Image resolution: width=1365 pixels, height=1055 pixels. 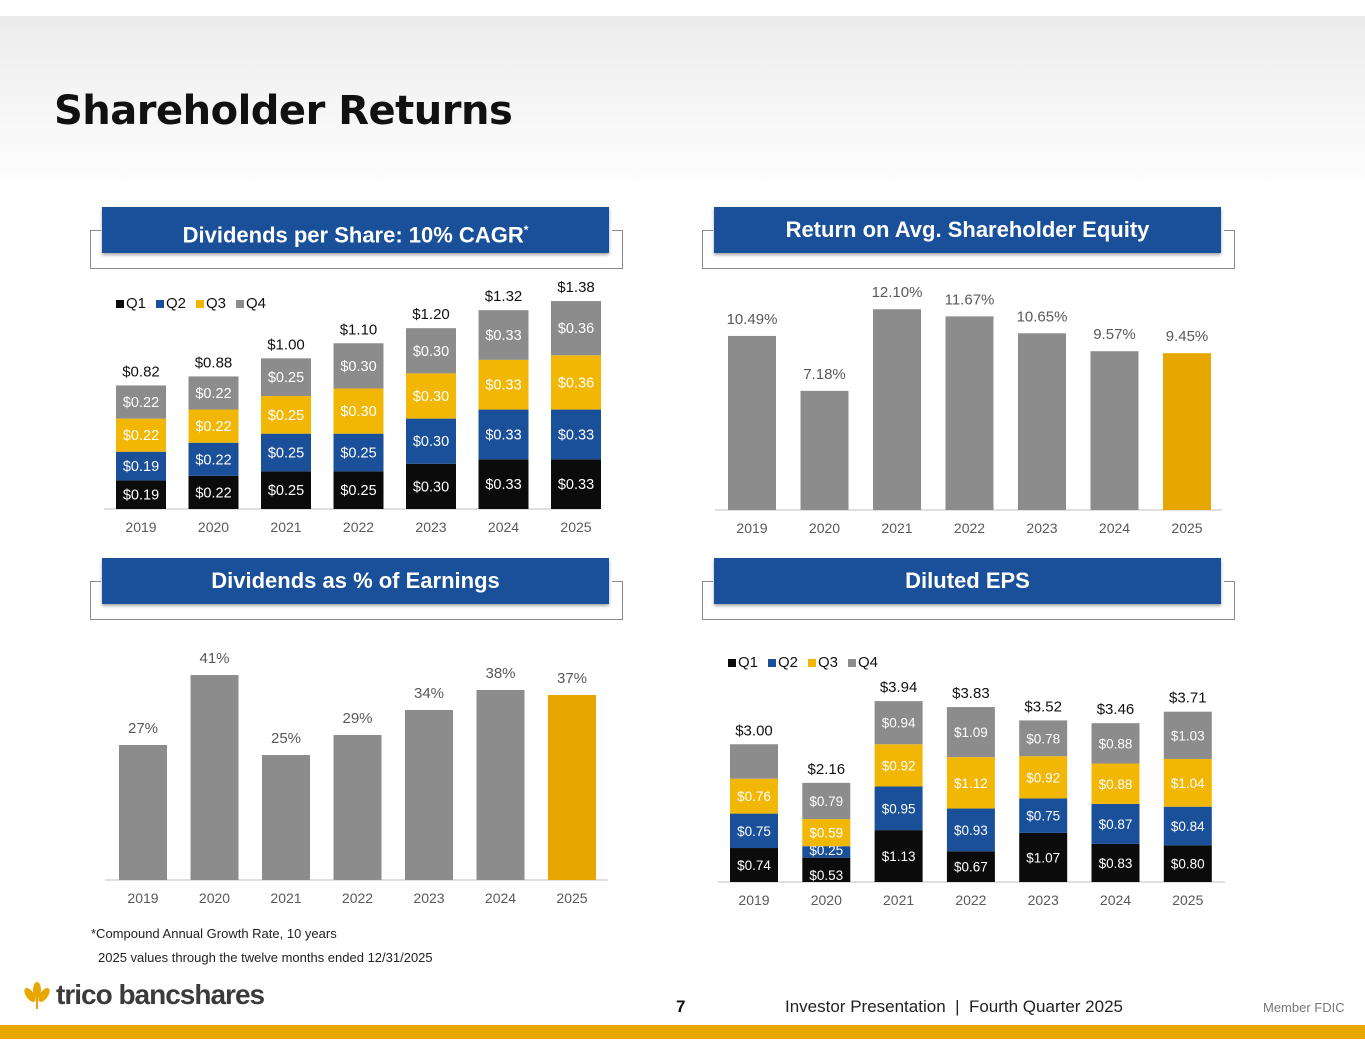 What do you see at coordinates (143, 728) in the screenshot?
I see `payout-data-label: 27%` at bounding box center [143, 728].